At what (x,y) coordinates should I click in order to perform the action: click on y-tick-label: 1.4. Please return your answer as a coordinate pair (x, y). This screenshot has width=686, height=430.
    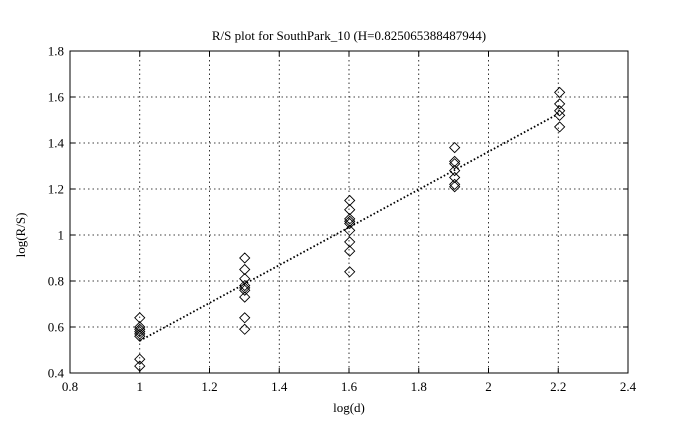
    Looking at the image, I should click on (56, 143).